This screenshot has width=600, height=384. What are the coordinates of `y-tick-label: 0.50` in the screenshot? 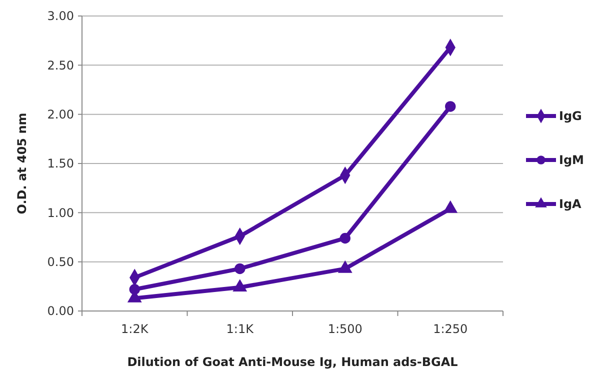 It's located at (60, 262).